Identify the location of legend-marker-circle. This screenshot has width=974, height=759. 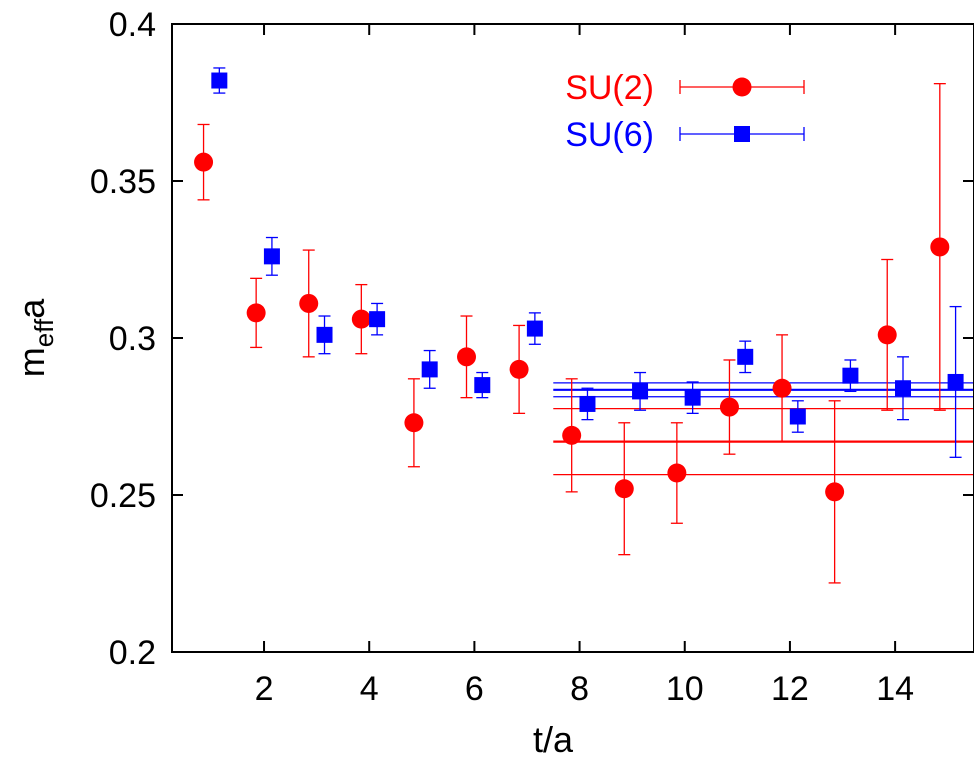
(742, 87).